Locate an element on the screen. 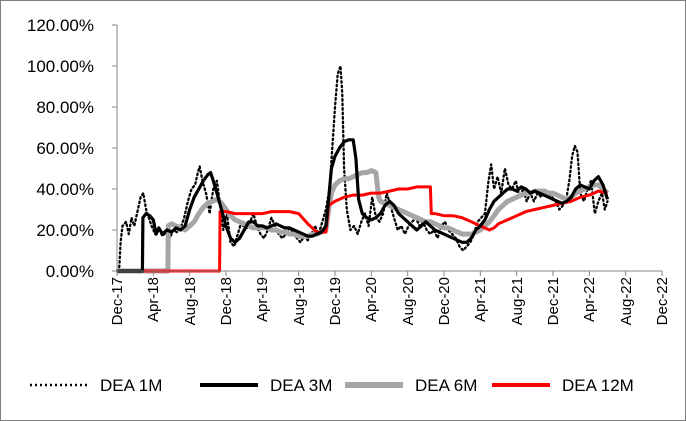 Image resolution: width=686 pixels, height=421 pixels. x-tick-label: Aug-20 is located at coordinates (408, 301).